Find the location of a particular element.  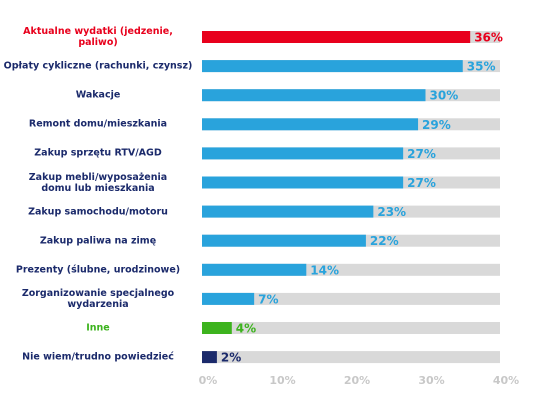

x-tick-label: 40% is located at coordinates (506, 380).